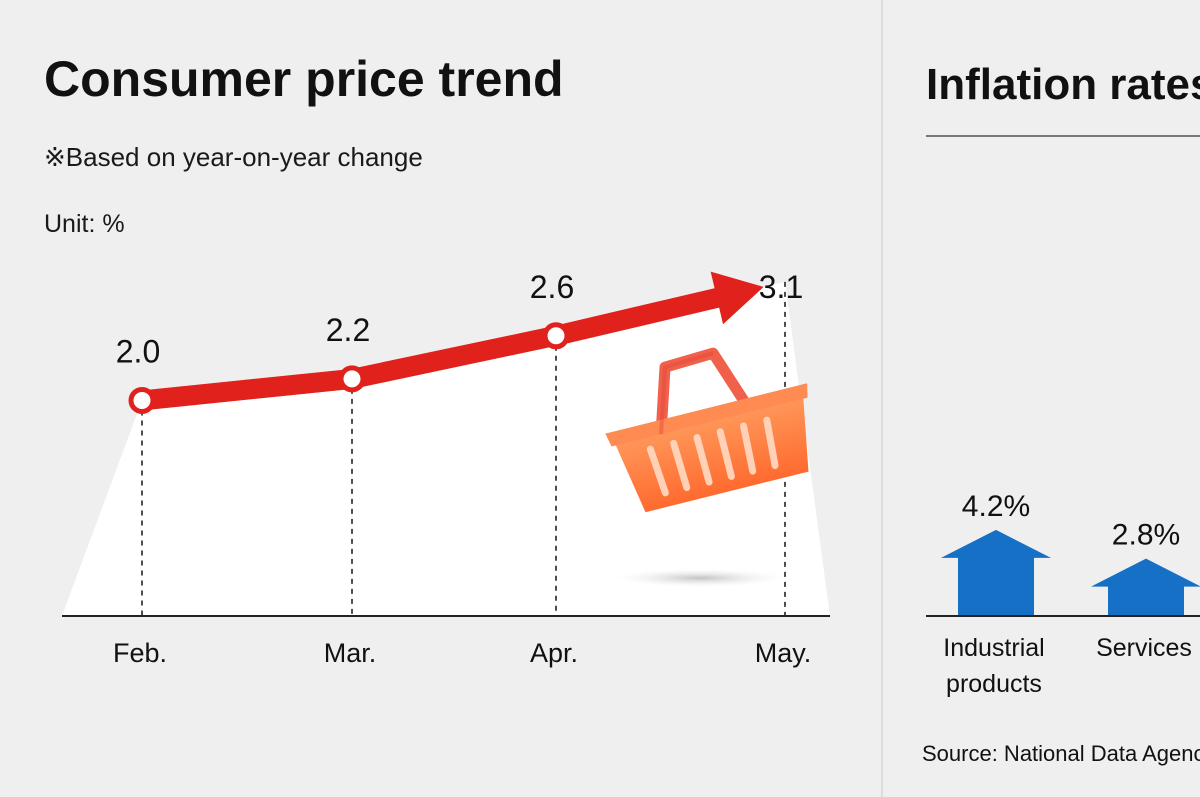 The height and width of the screenshot is (797, 1200). Describe the element at coordinates (1146, 535) in the screenshot. I see `rate-value-label: 2.8%` at that location.